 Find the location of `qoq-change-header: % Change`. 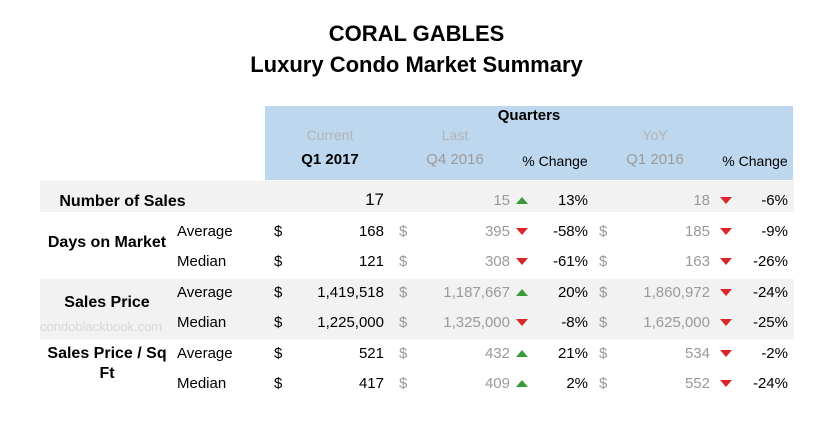

qoq-change-header: % Change is located at coordinates (555, 161).